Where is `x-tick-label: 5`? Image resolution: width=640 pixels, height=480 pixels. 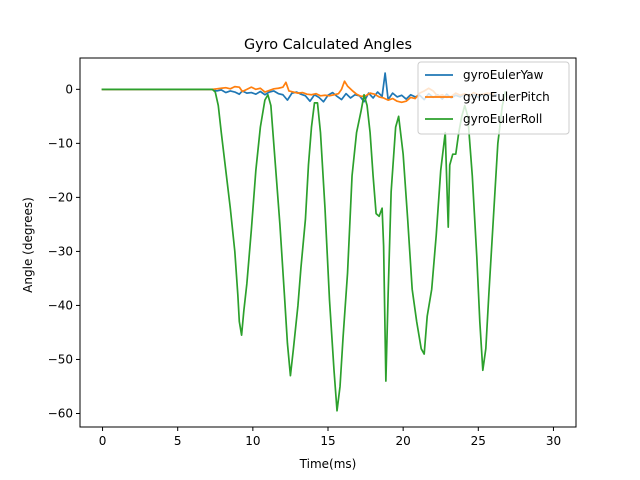 x-tick-label: 5 is located at coordinates (178, 441).